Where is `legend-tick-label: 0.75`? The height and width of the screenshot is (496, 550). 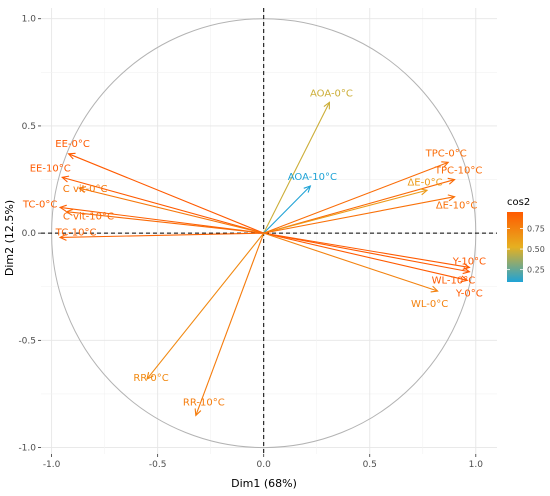 legend-tick-label: 0.75 is located at coordinates (536, 228).